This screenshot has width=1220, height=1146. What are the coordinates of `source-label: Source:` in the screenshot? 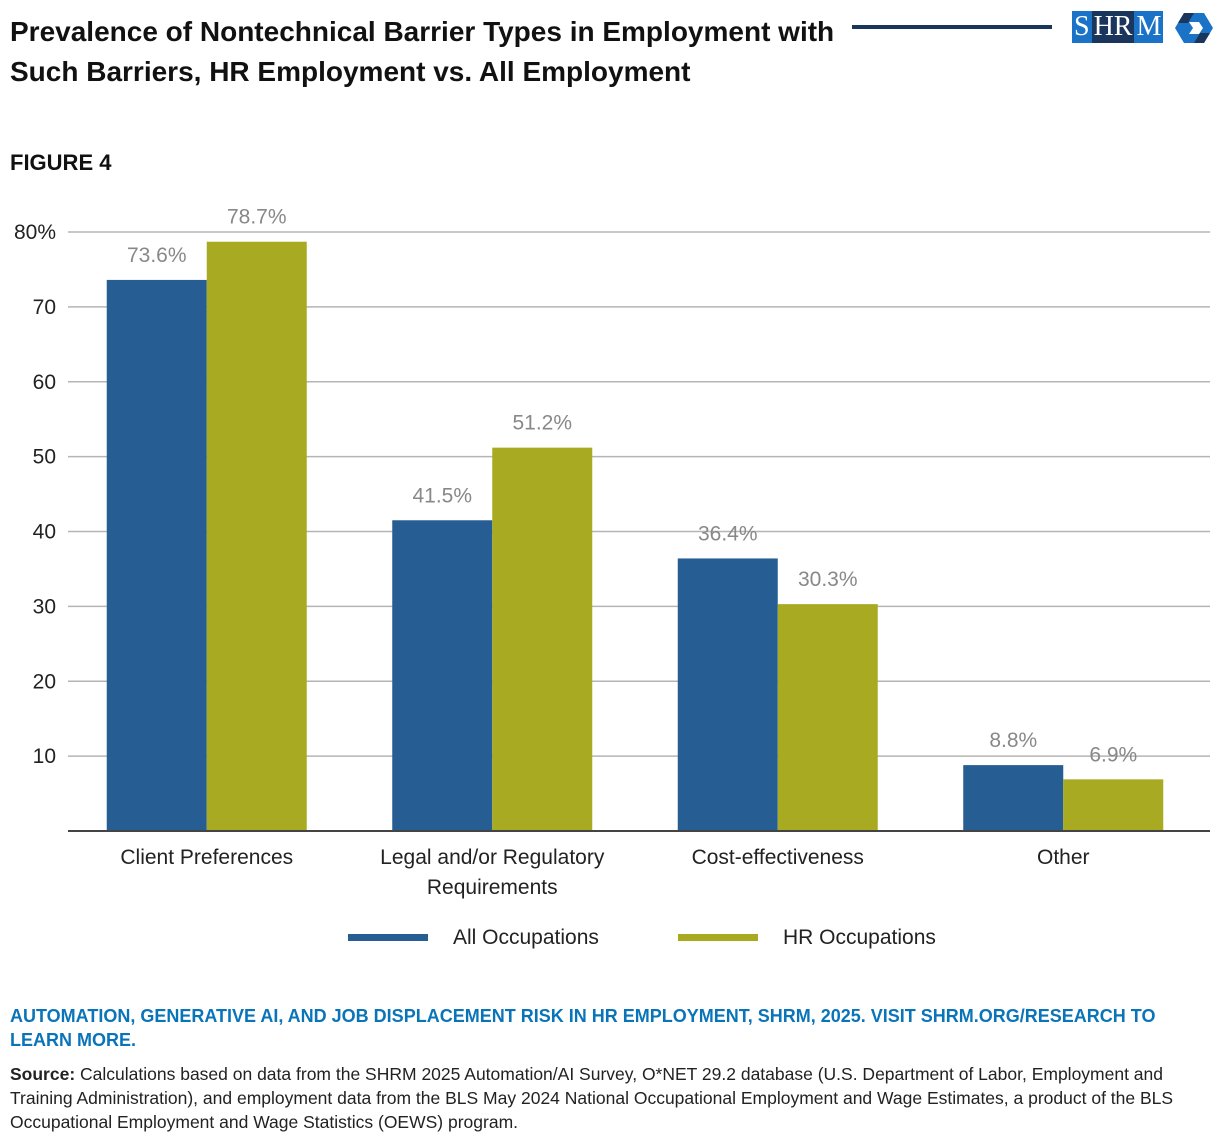 It's located at (43, 1074).